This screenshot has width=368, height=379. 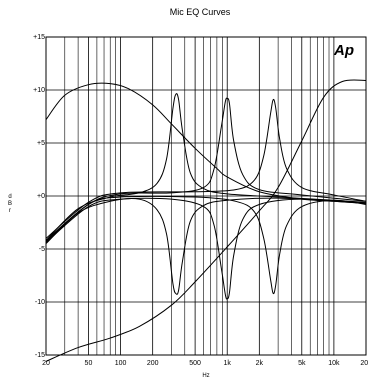 What do you see at coordinates (200, 12) in the screenshot?
I see `chart-title: Mic EQ Curves` at bounding box center [200, 12].